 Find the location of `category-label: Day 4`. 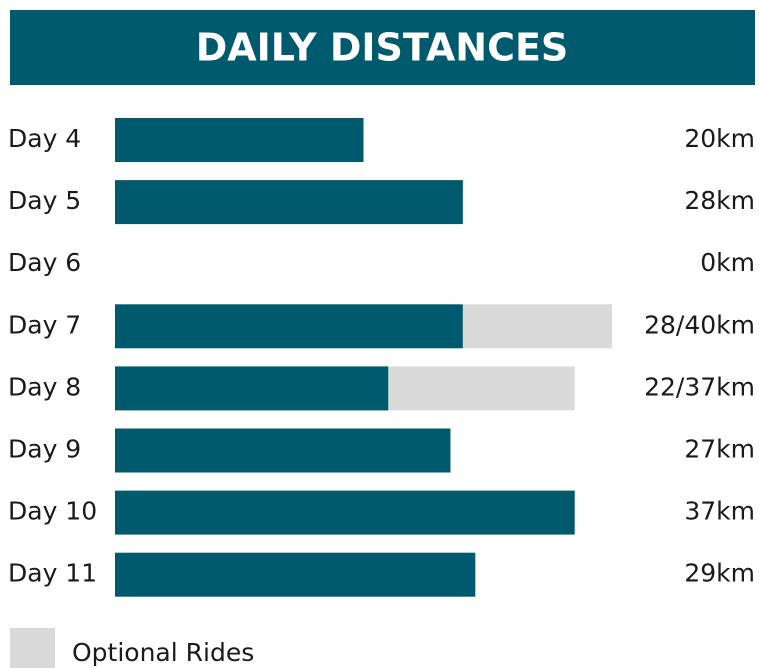

category-label: Day 4 is located at coordinates (44, 138).